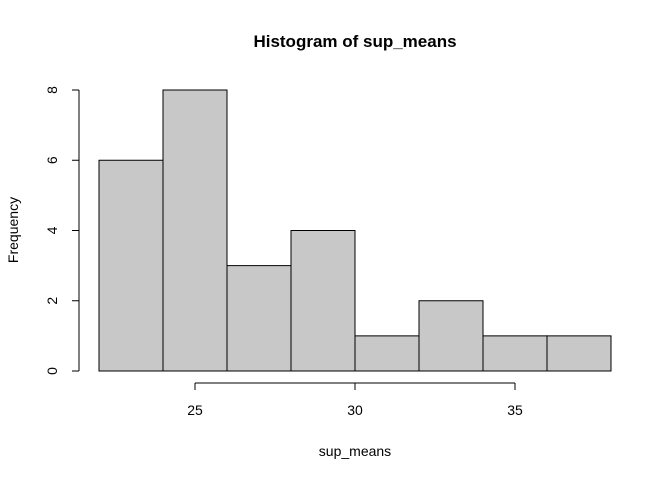 Image resolution: width=672 pixels, height=480 pixels. I want to click on y-tick-label: 4, so click(52, 230).